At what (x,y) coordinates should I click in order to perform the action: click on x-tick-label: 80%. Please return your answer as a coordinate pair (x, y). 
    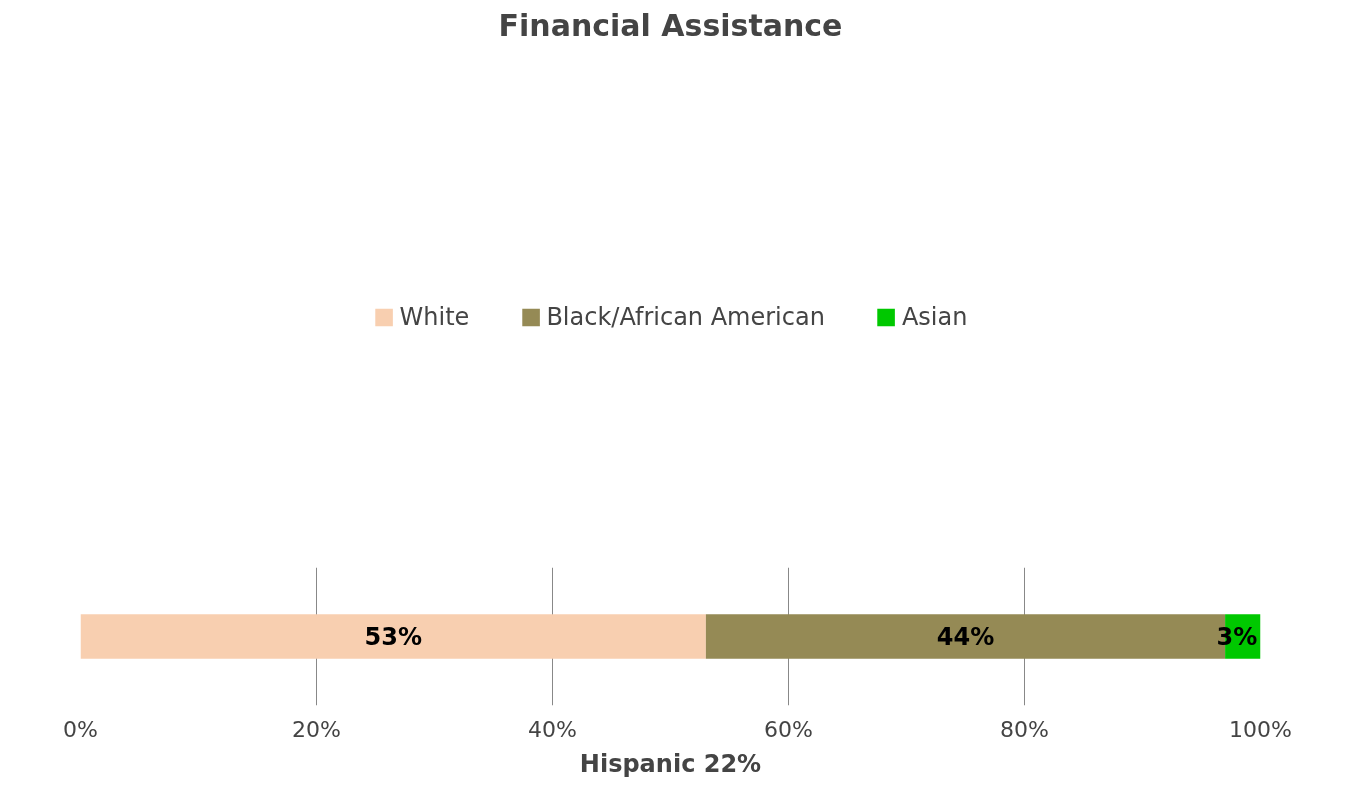
    Looking at the image, I should click on (1024, 729).